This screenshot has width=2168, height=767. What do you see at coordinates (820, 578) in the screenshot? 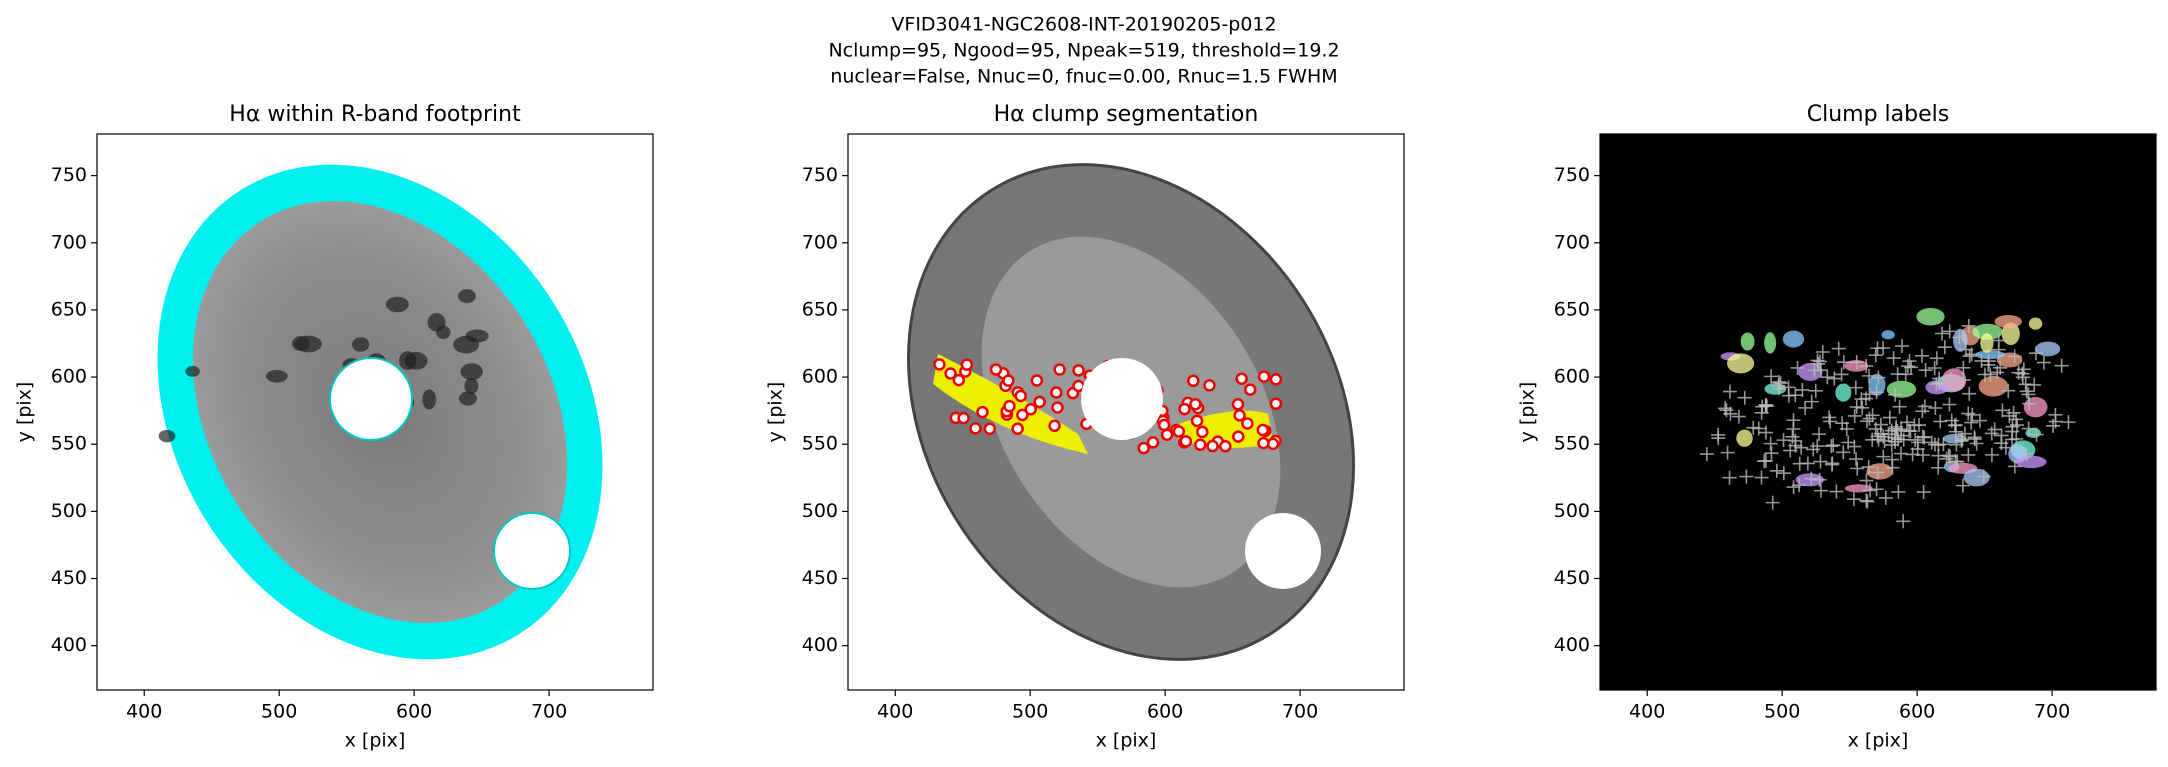
I see `y-tick-label: 450` at bounding box center [820, 578].